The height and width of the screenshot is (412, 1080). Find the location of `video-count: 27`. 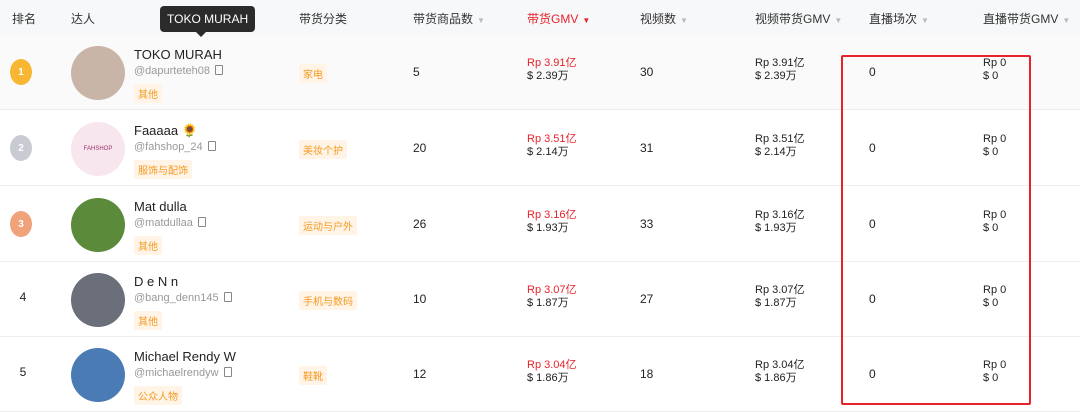

video-count: 27 is located at coordinates (647, 299).